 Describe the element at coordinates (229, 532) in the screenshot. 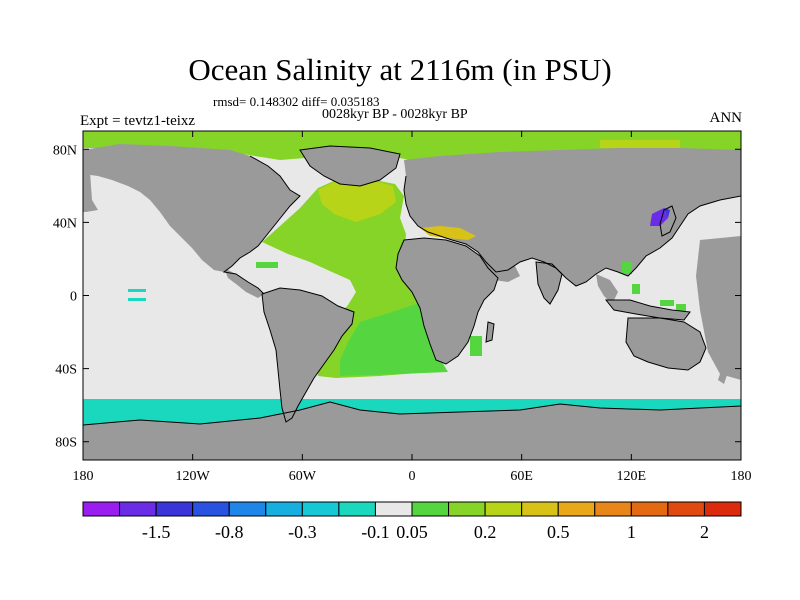

I see `colorbar-label: -0.8` at that location.